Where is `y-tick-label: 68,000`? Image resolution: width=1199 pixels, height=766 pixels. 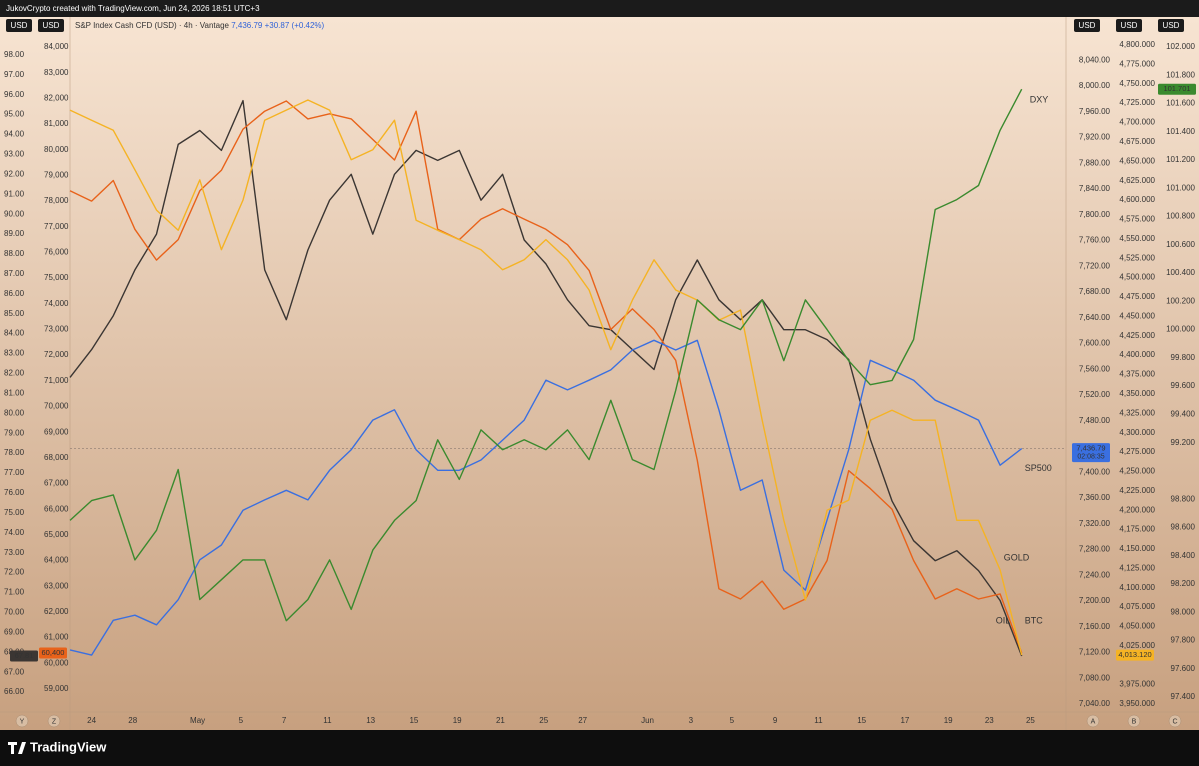 y-tick-label: 68,000 is located at coordinates (56, 457).